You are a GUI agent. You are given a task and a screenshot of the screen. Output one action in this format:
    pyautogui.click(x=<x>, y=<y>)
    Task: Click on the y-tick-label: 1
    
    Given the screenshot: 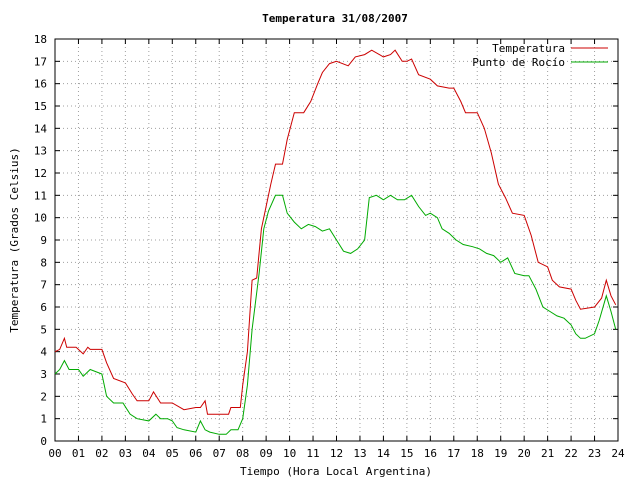 What is the action you would take?
    pyautogui.click(x=43, y=419)
    